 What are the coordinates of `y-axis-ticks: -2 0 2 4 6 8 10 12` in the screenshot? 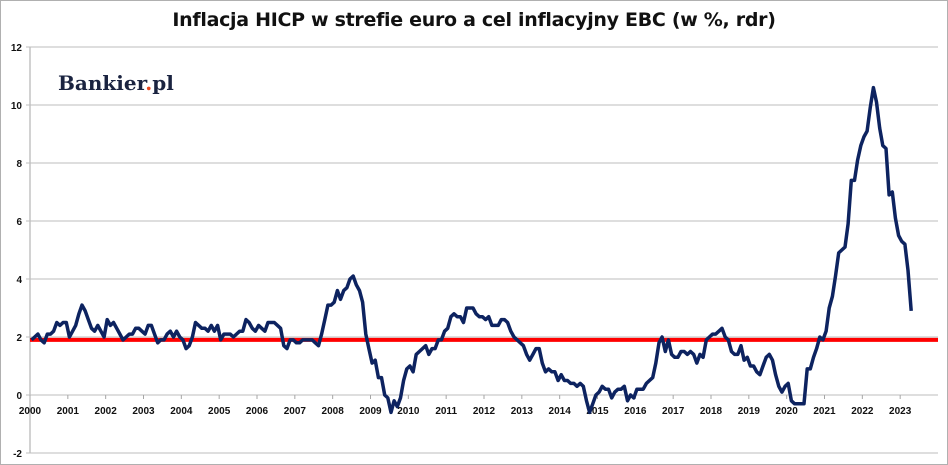 It's located at (17, 251).